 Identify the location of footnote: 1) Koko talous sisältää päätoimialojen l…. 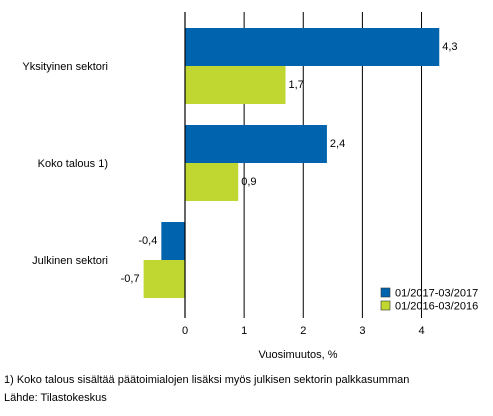
(207, 380).